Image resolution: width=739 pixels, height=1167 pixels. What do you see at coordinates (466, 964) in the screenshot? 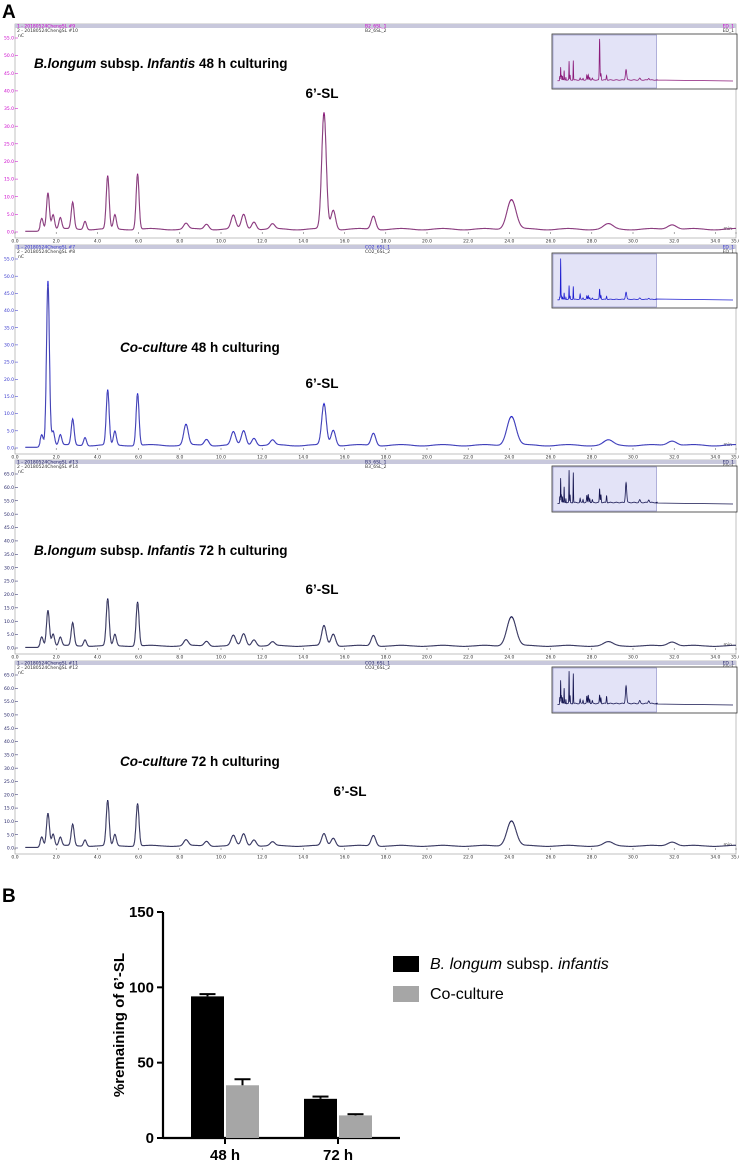
I see `legend-label-part: B. longum` at bounding box center [466, 964].